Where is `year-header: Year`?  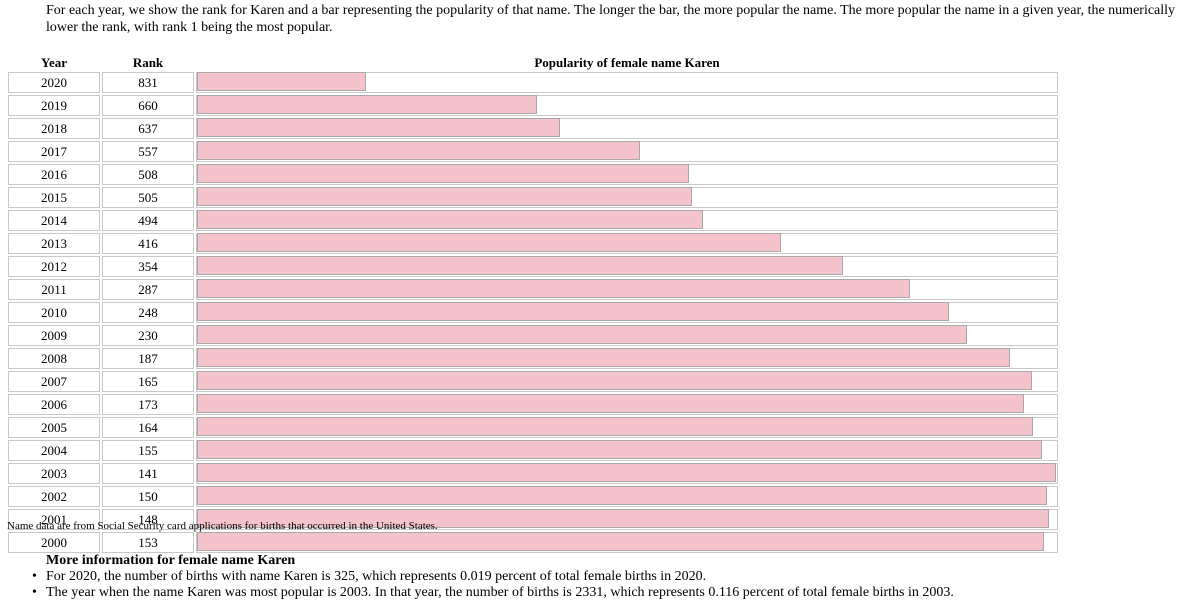
year-header: Year is located at coordinates (54, 62).